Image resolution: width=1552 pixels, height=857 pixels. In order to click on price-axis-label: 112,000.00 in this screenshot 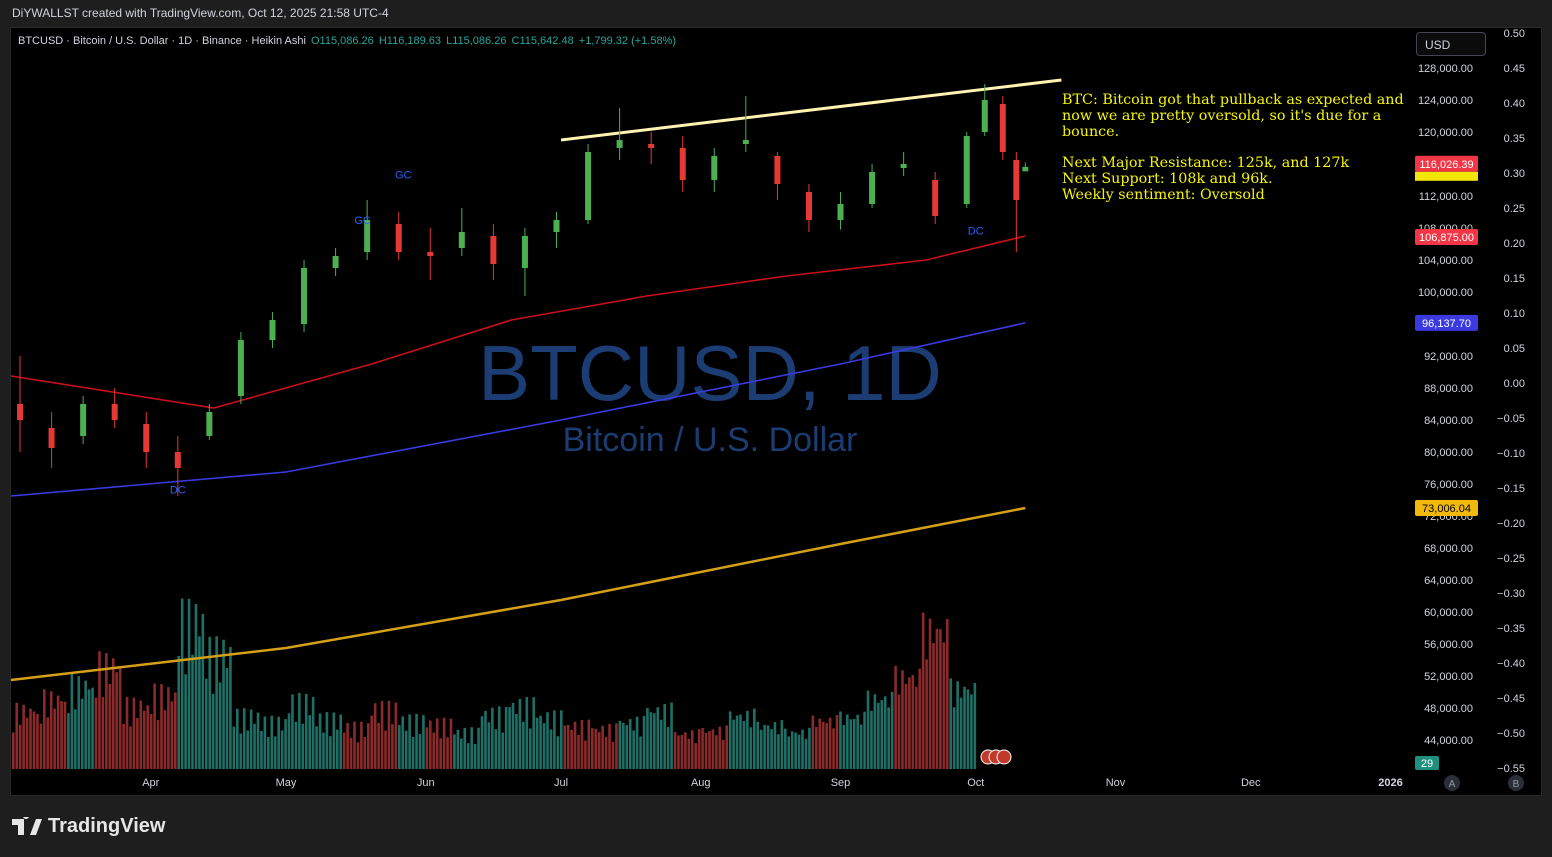, I will do `click(1446, 197)`.